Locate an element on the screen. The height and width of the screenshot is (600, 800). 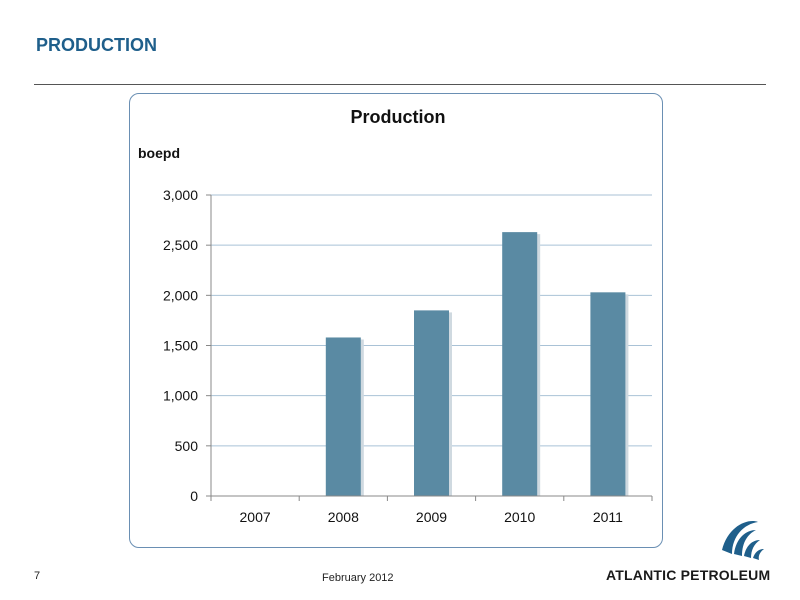
page-number: 7 is located at coordinates (37, 576).